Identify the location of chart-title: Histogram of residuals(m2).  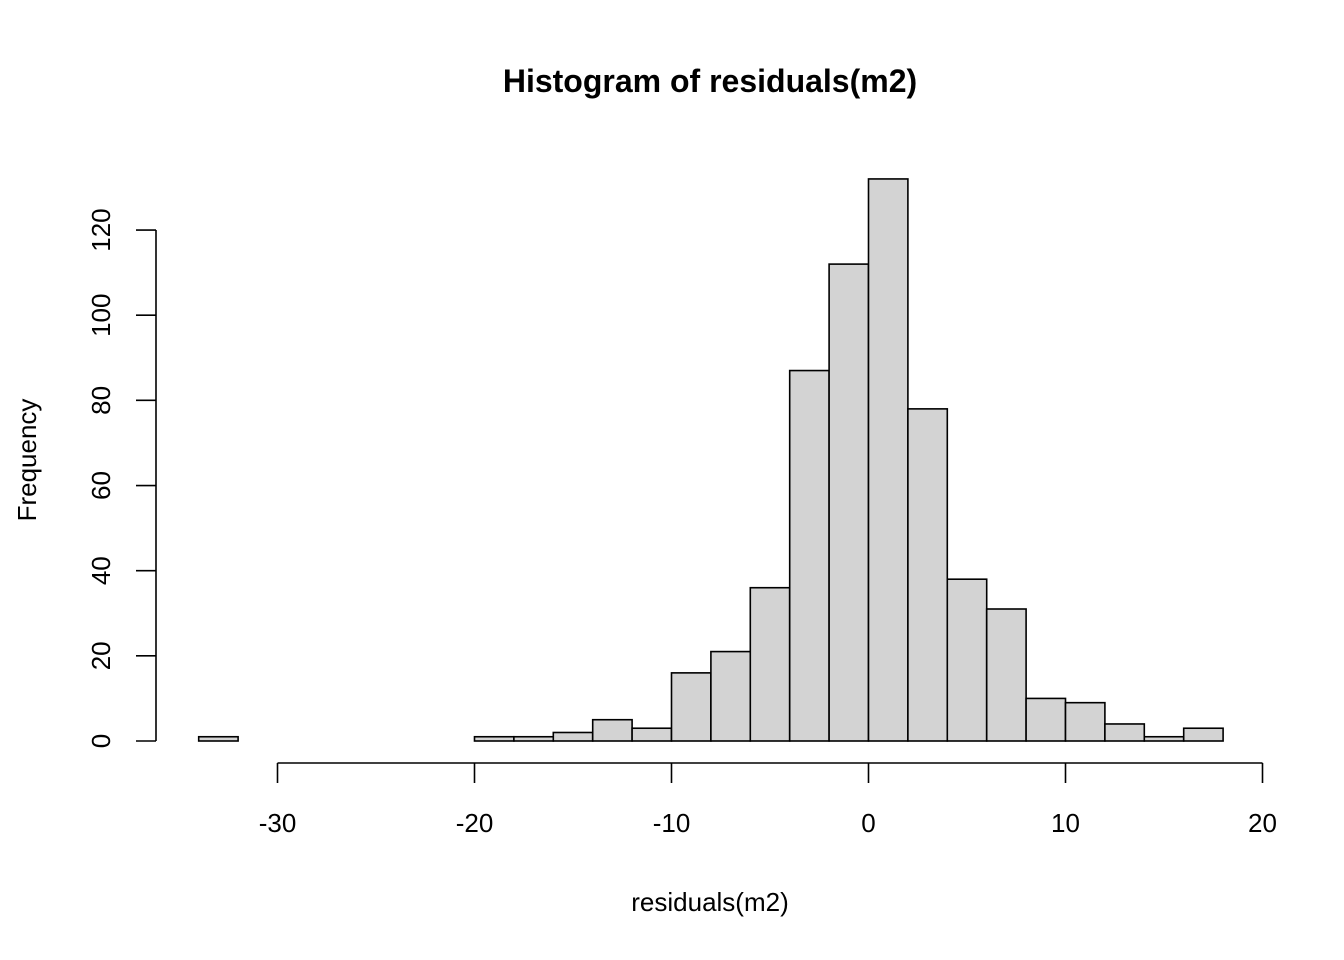
(710, 81).